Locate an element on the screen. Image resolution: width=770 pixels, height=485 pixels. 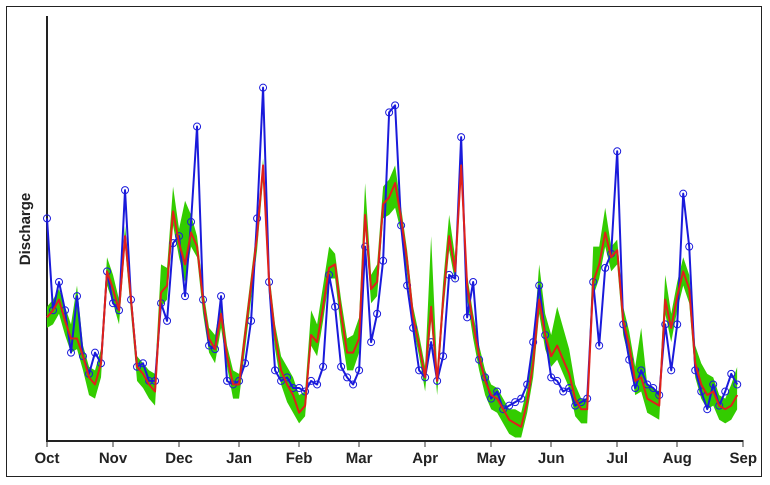
x-tick-label: Apr is located at coordinates (425, 459).